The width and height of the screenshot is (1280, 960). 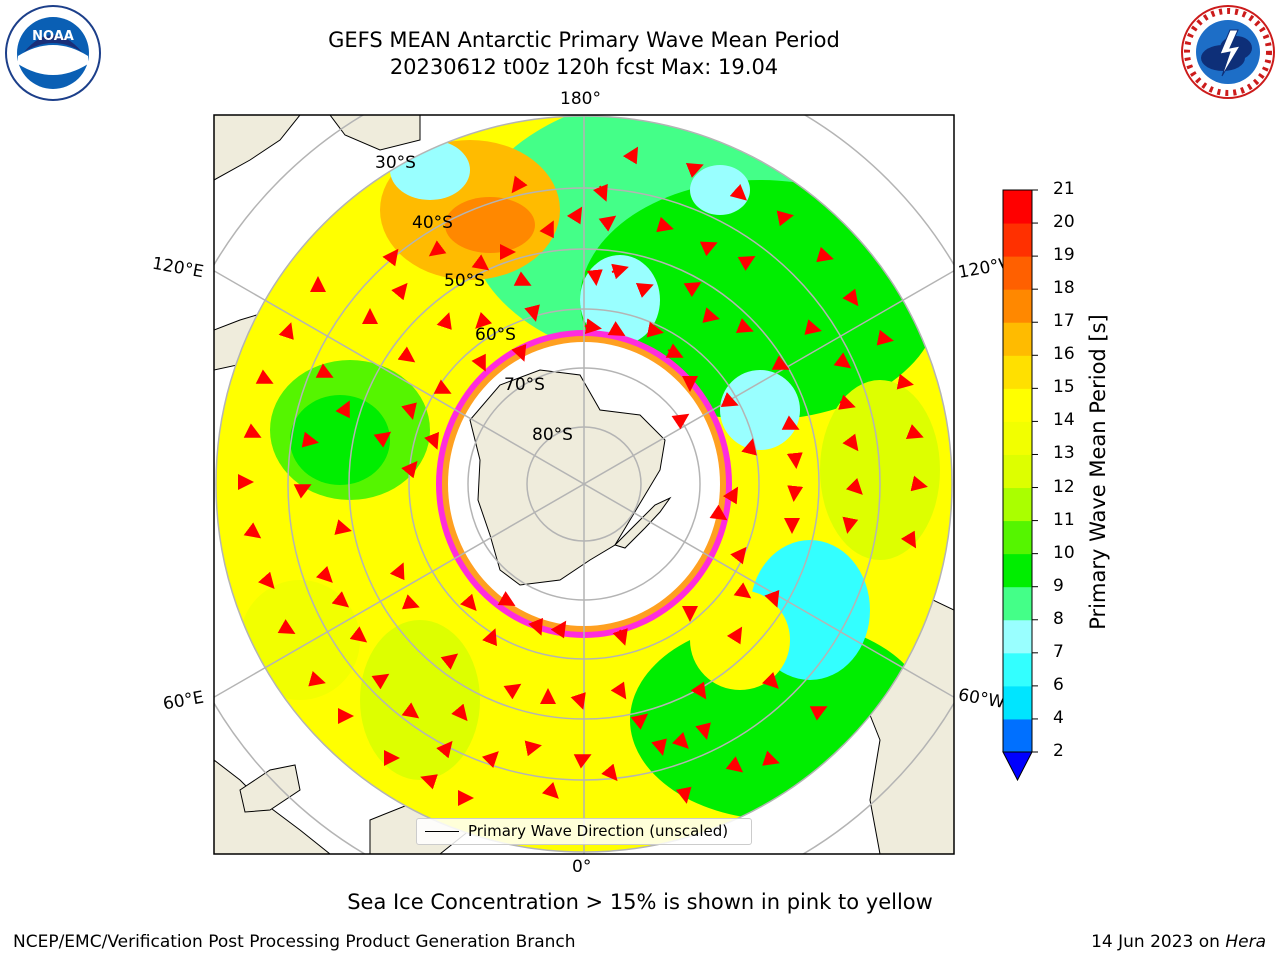 I want to click on footer-date: 14 Jun 2023 on Hera, so click(x=1178, y=942).